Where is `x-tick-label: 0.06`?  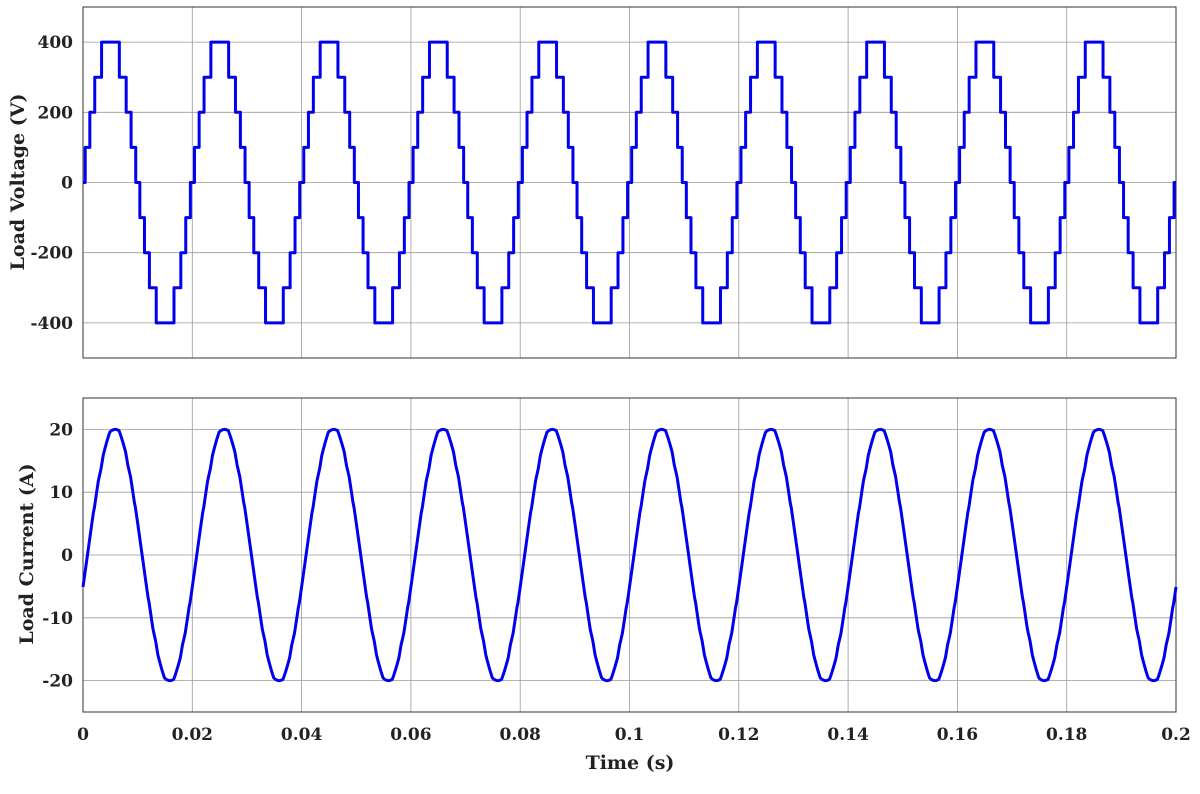 x-tick-label: 0.06 is located at coordinates (410, 735).